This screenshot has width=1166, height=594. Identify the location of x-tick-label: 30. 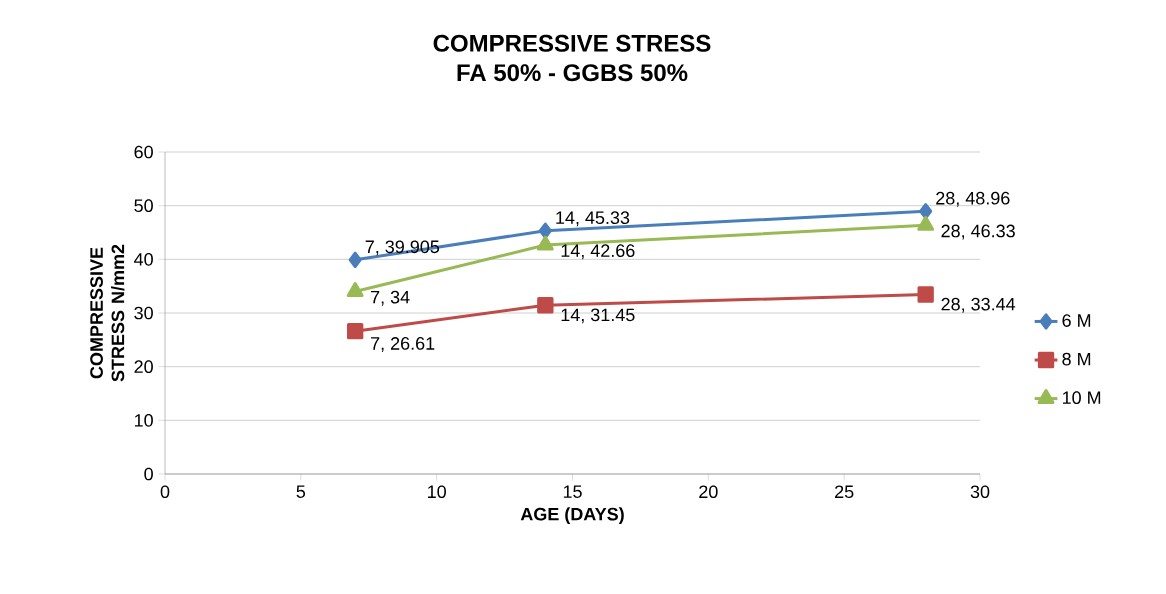
(980, 492).